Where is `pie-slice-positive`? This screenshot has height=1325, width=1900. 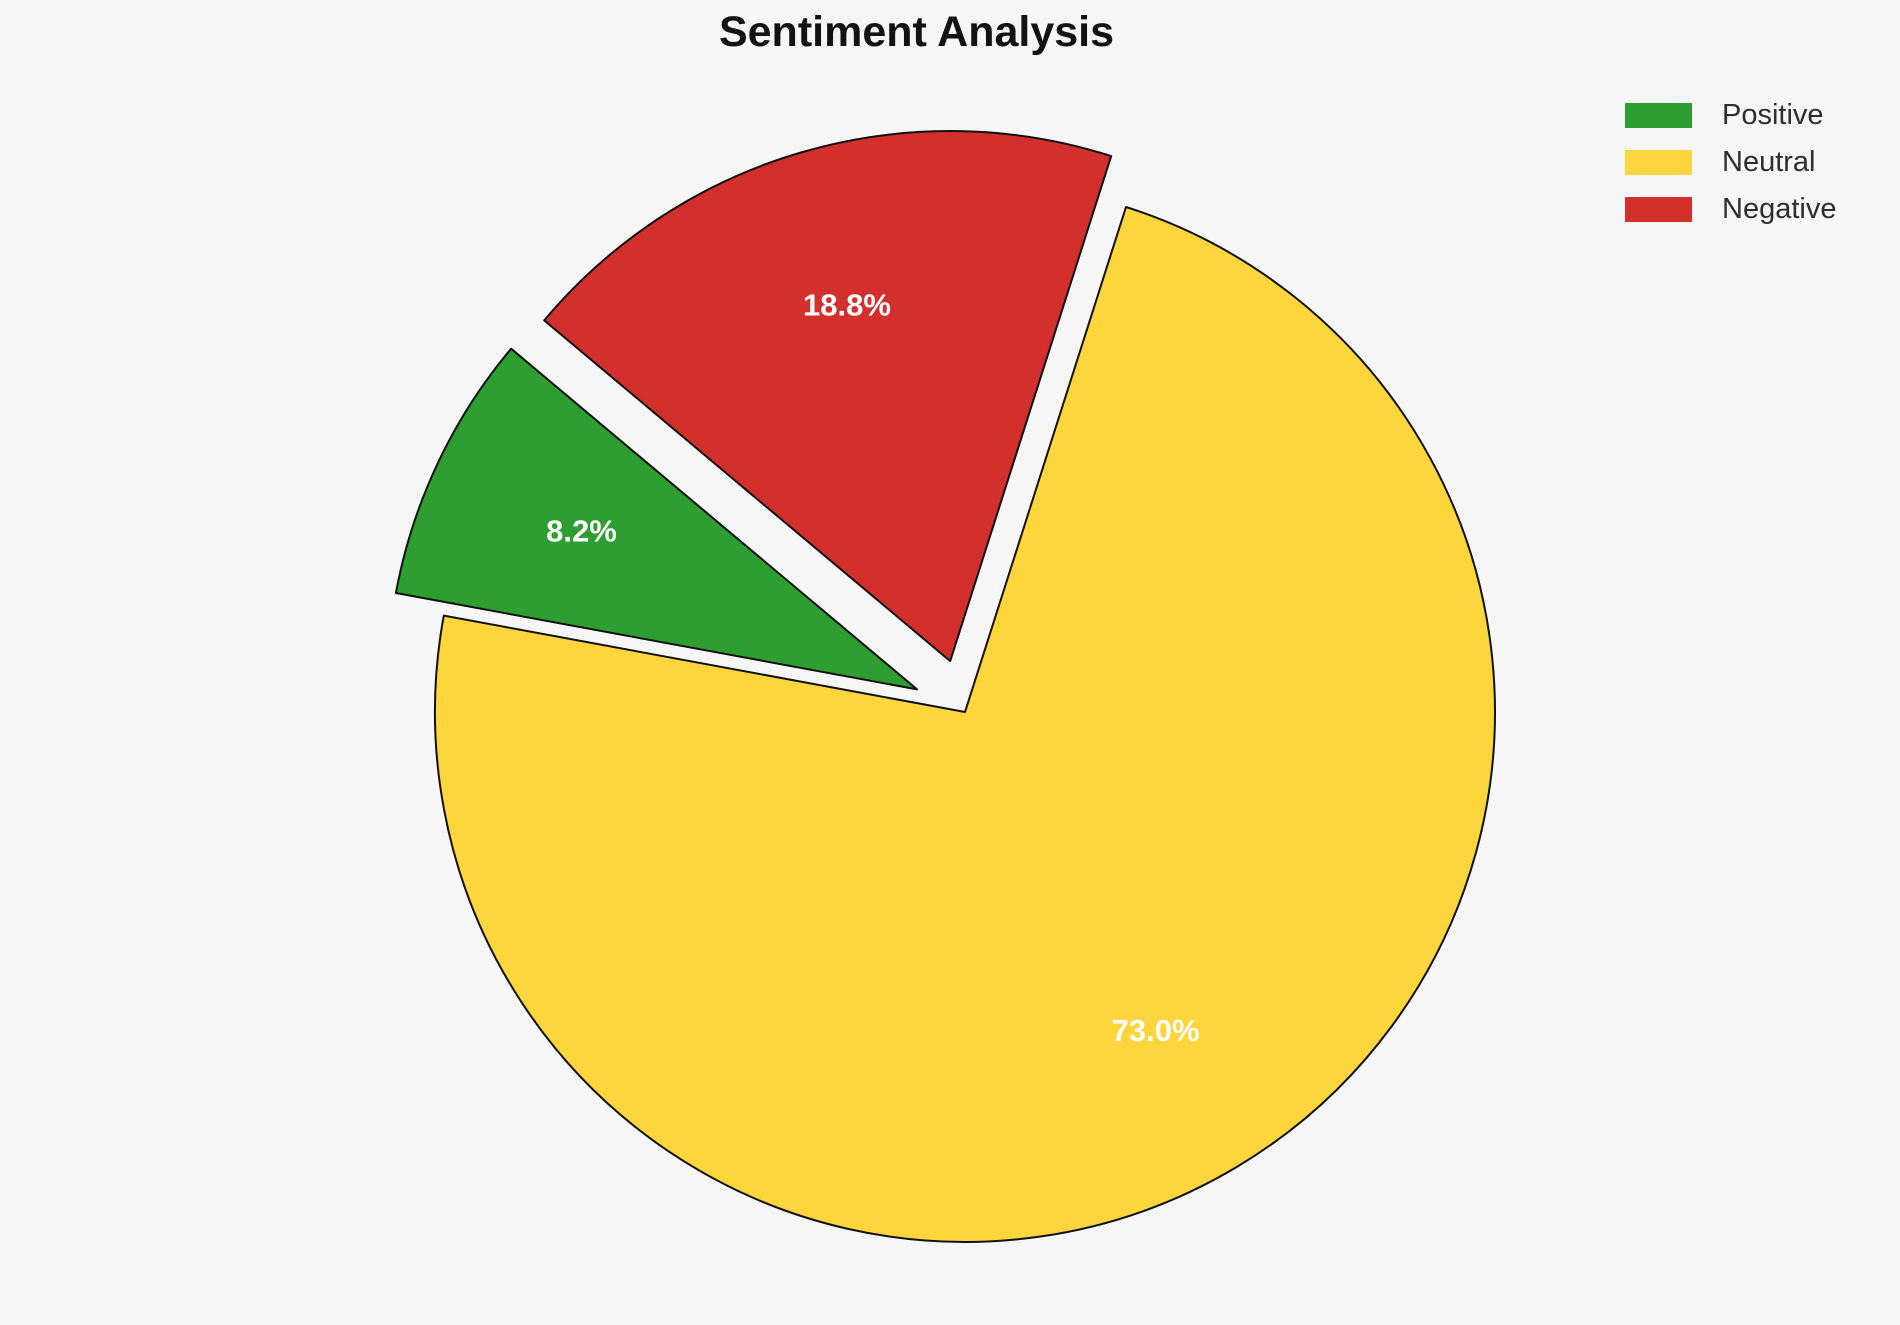
pie-slice-positive is located at coordinates (656, 519).